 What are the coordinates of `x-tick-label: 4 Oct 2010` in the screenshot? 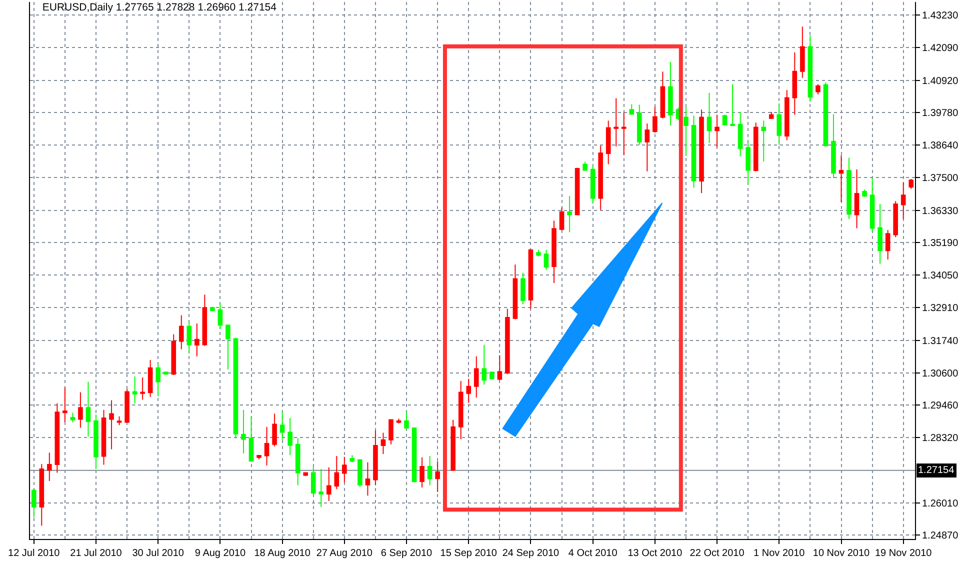 It's located at (593, 553).